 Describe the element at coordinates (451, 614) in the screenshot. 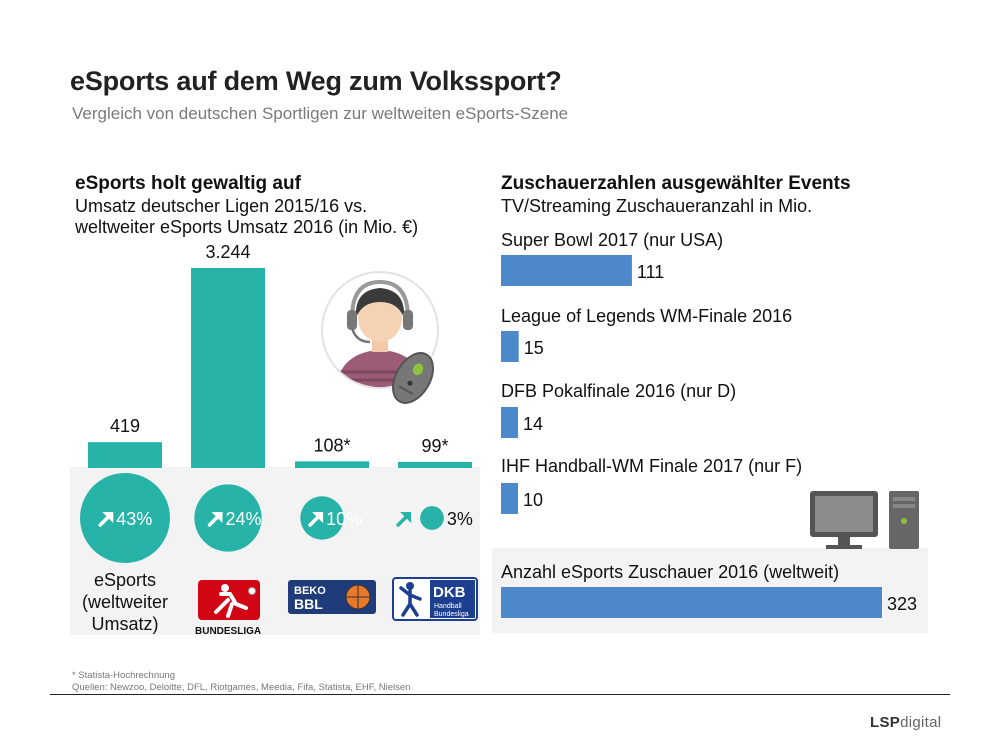

I see `dkb-logo-sub2: Bundesliga` at that location.